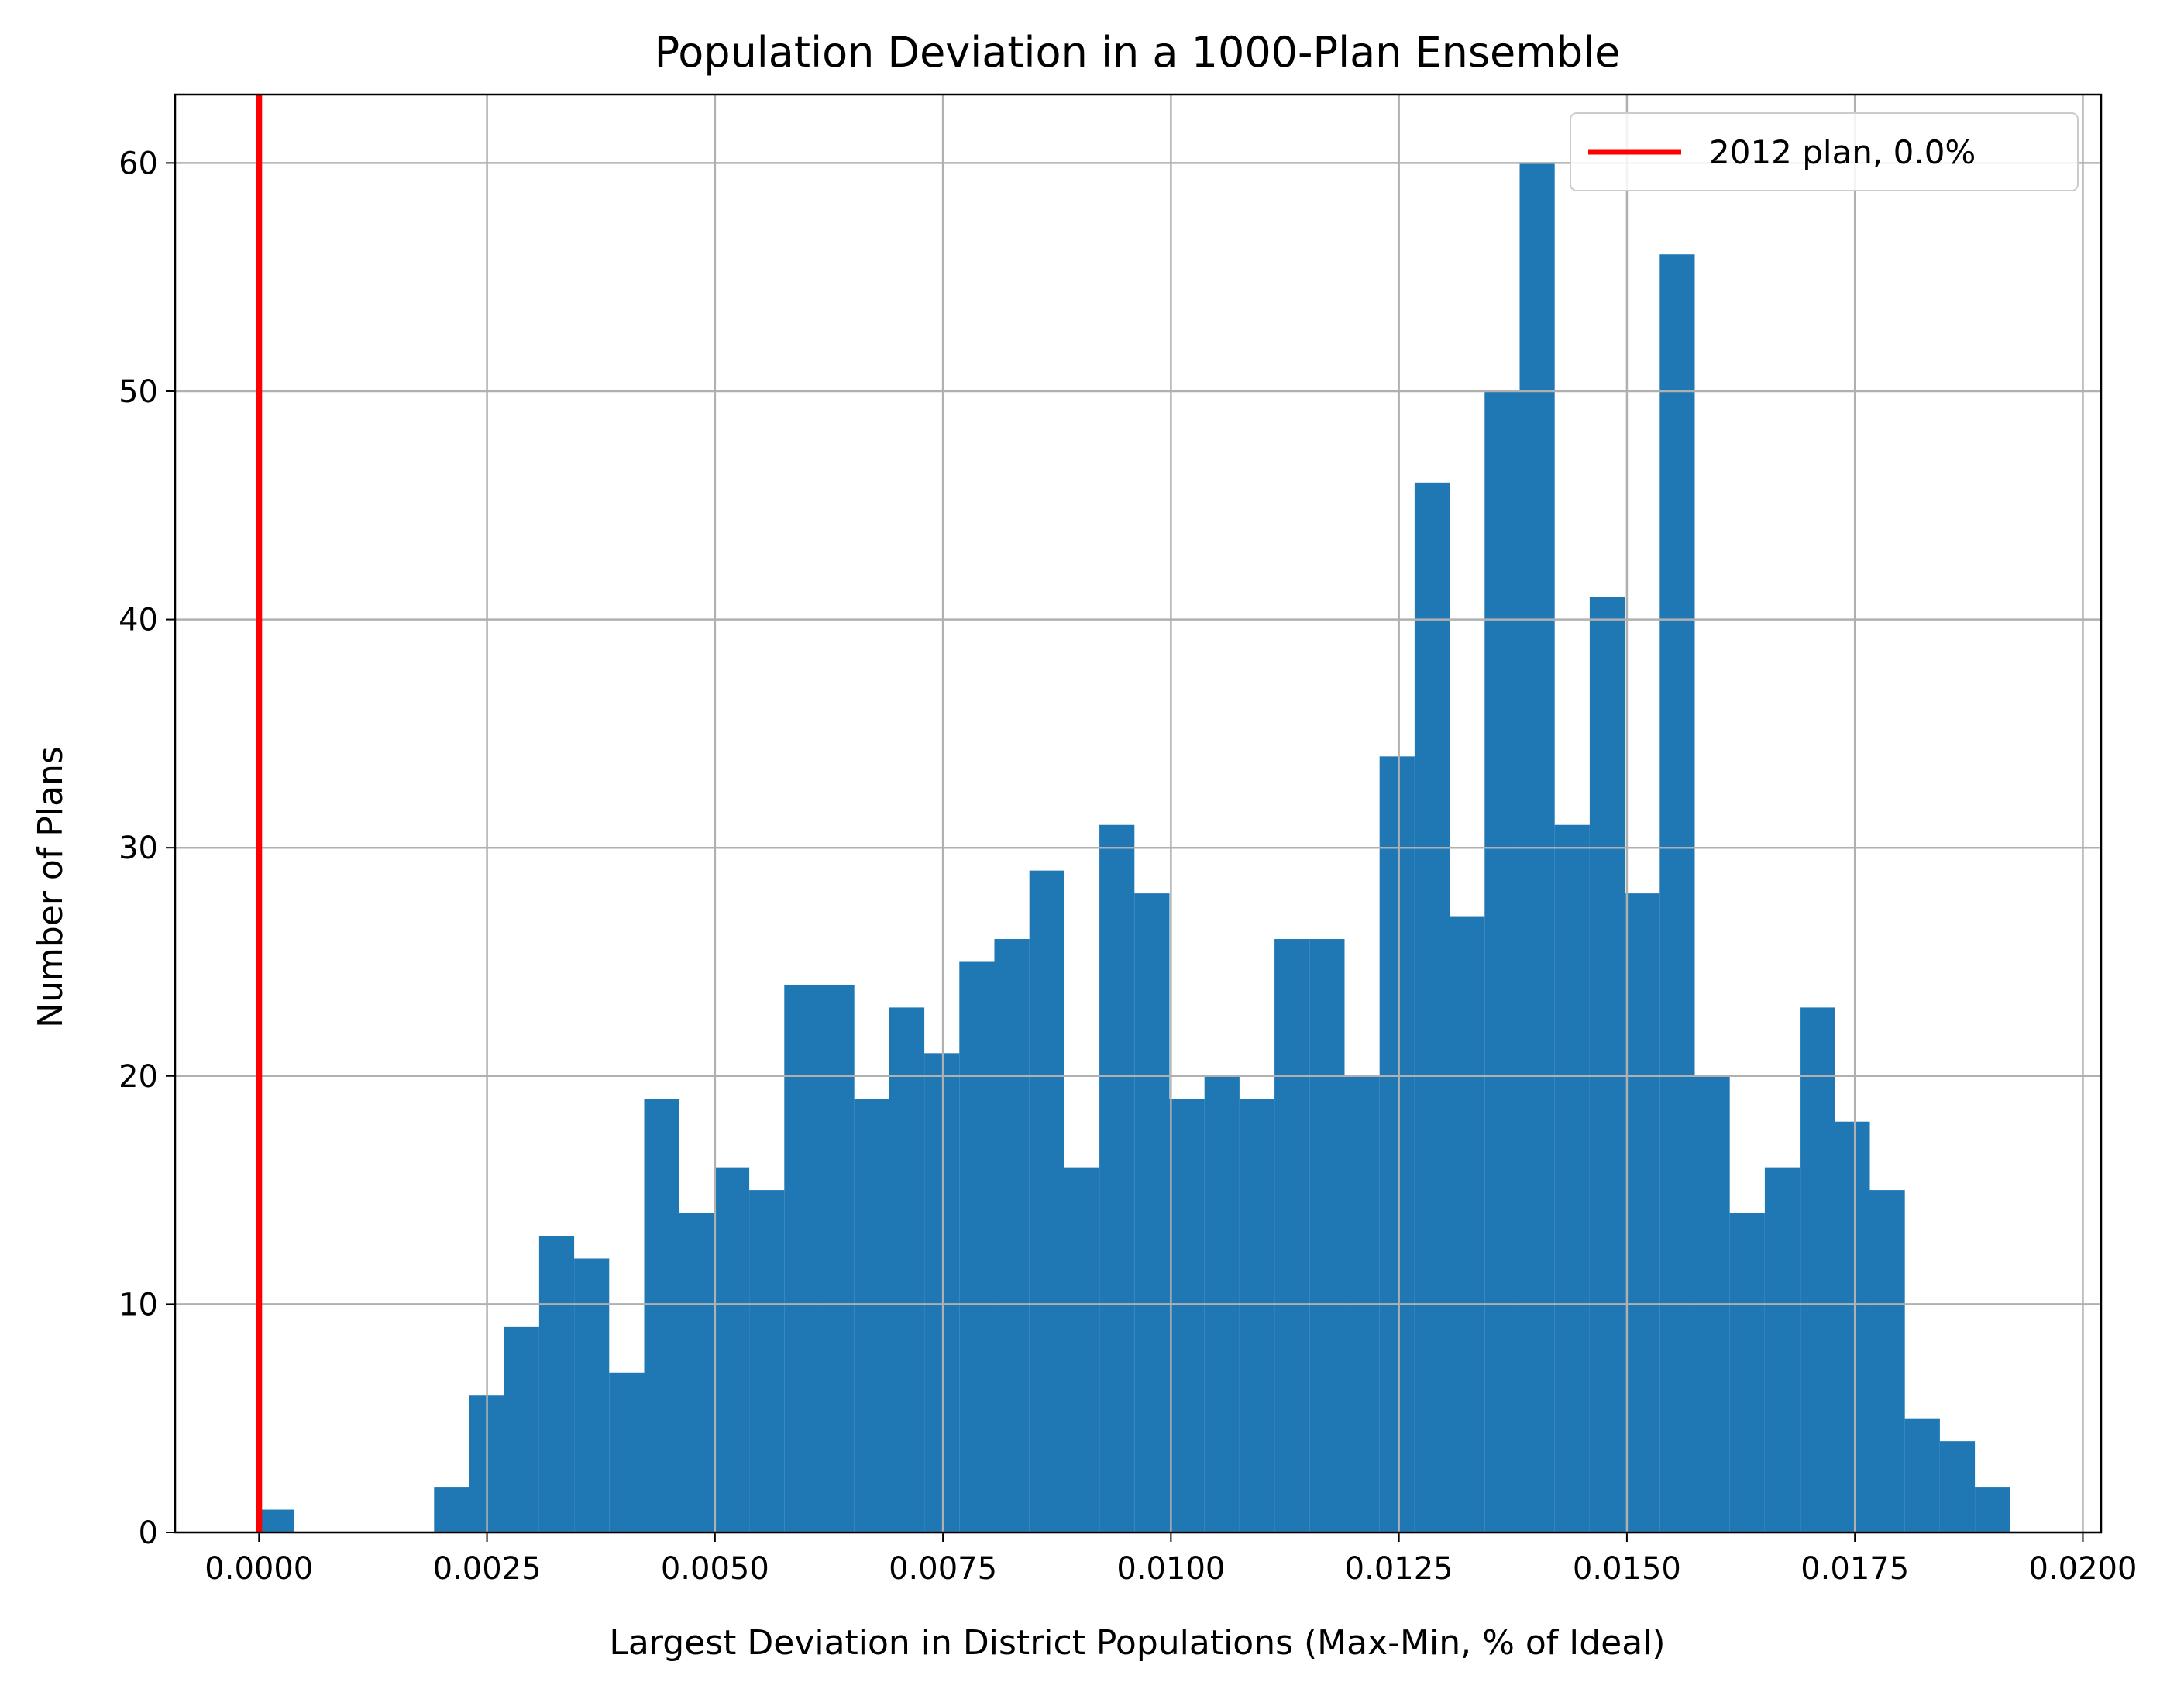 This screenshot has height=1689, width=2184. Describe the element at coordinates (943, 1569) in the screenshot. I see `x-tick-label: 0.0075` at that location.